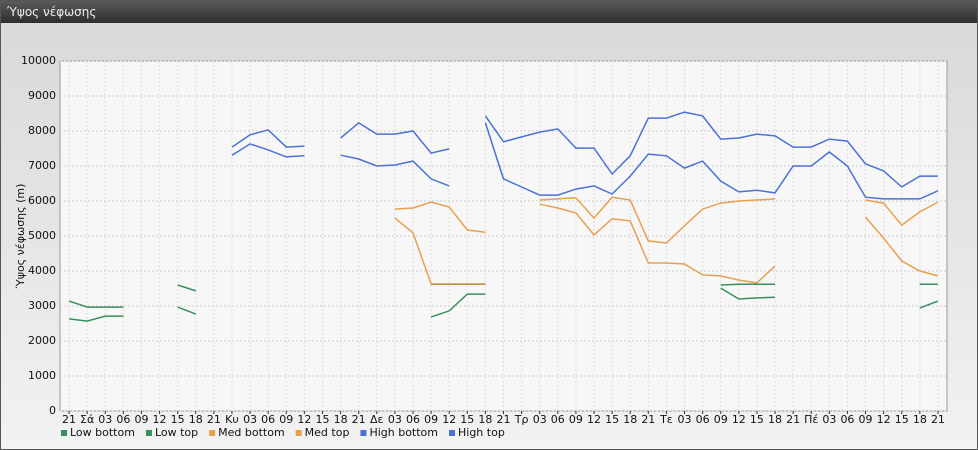  What do you see at coordinates (489, 12) in the screenshot?
I see `window-title: Ύψος νέφωσης` at bounding box center [489, 12].